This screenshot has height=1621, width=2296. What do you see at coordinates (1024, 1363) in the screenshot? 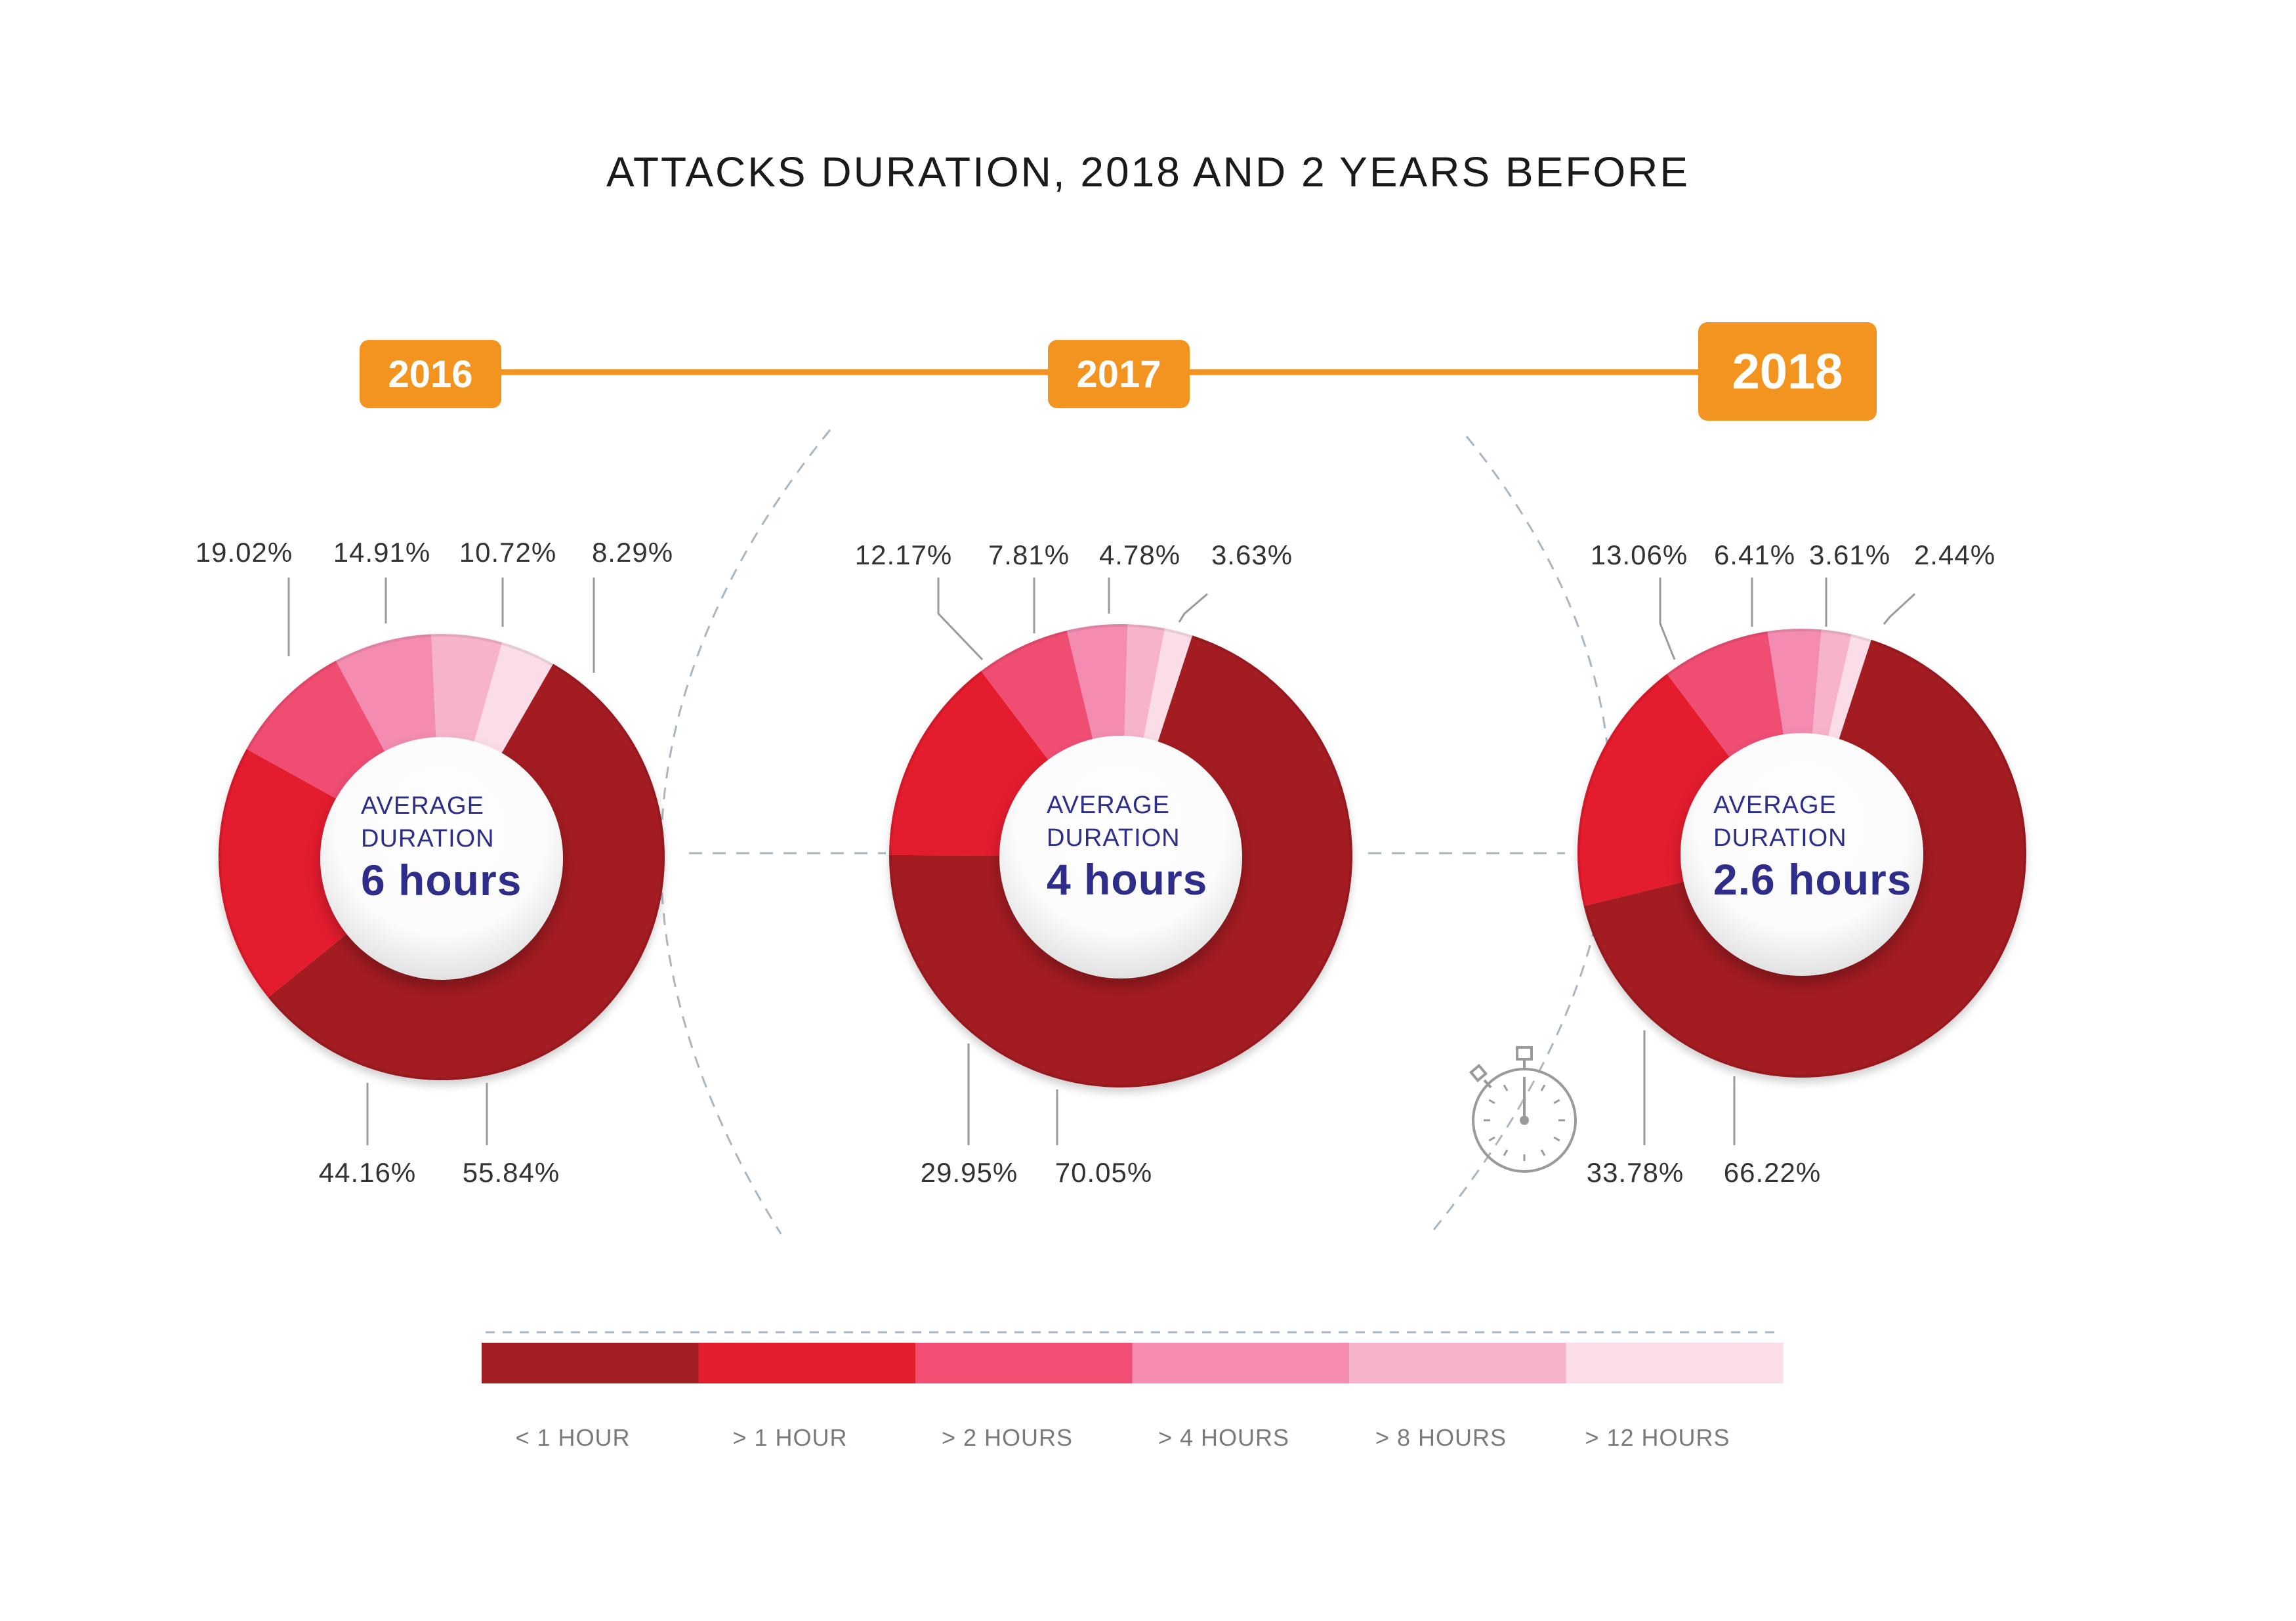
I see `legend-swatch-gt-2-hours` at bounding box center [1024, 1363].